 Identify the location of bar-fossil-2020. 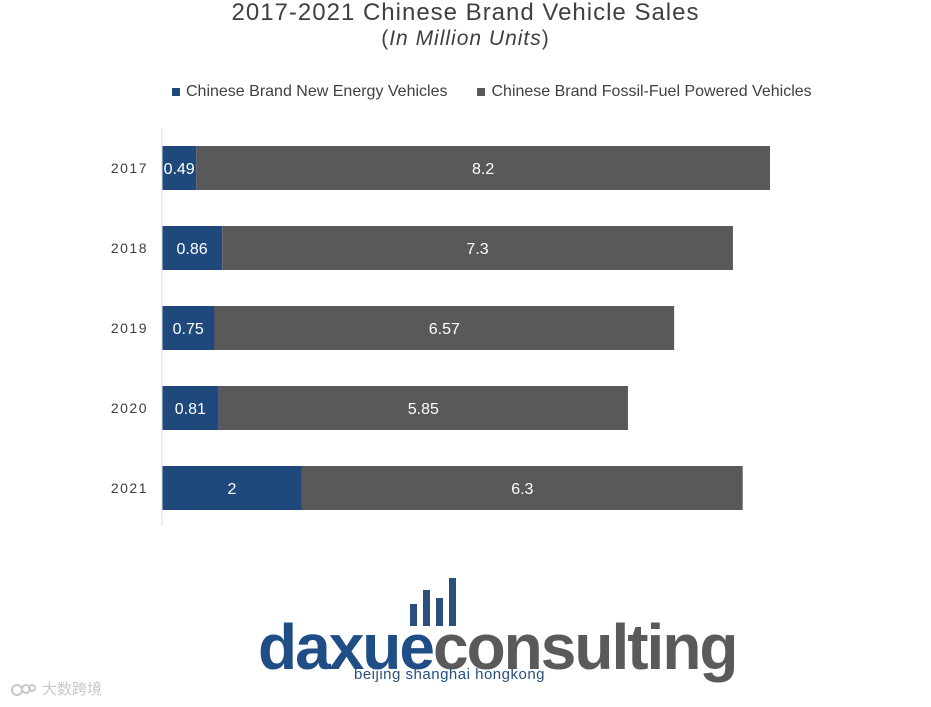
(423, 408).